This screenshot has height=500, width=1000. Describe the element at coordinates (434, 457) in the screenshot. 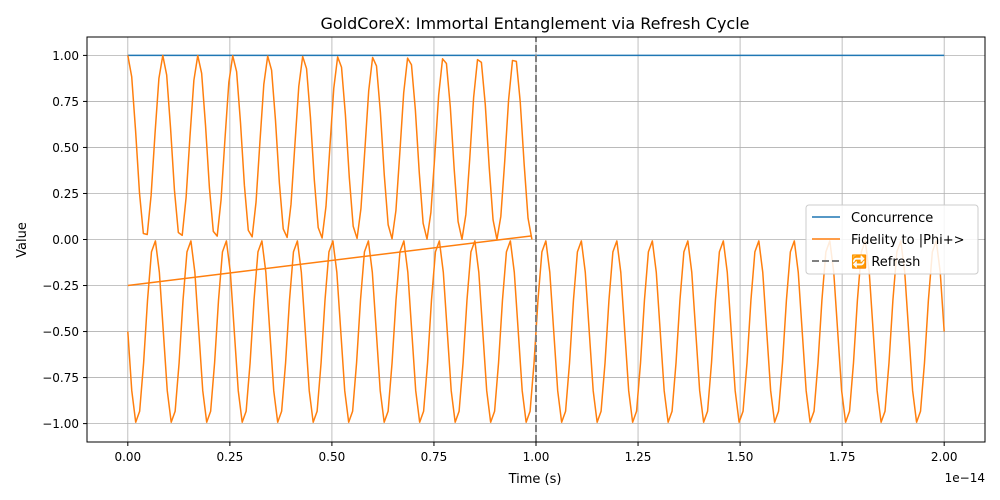

I see `x-tick-label: 0.75` at that location.